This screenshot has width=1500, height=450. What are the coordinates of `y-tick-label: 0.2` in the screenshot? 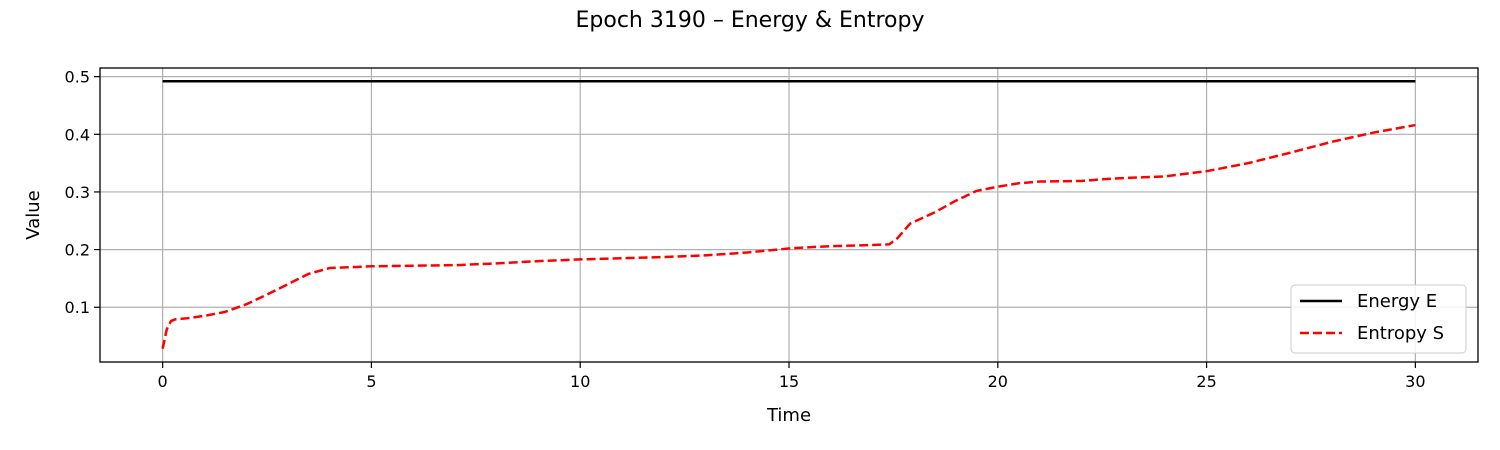 It's located at (77, 250).